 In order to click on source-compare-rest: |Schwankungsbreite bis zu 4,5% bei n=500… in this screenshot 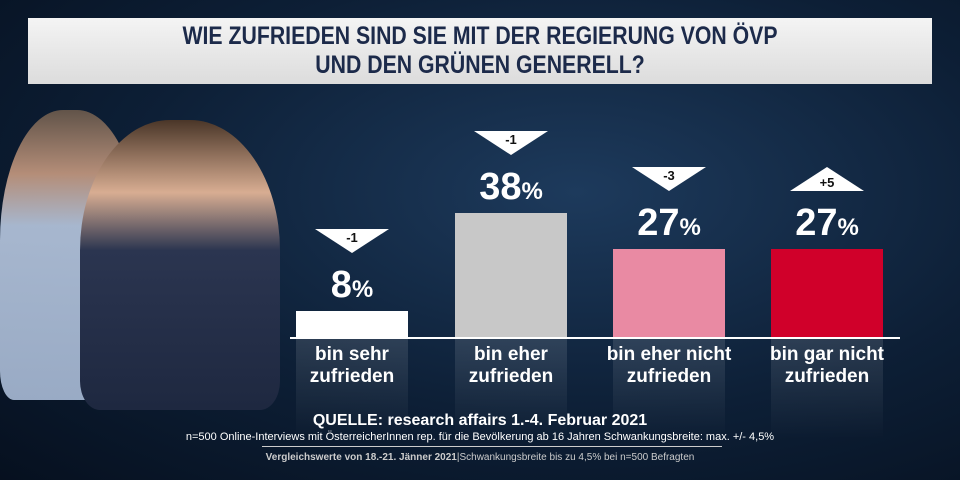, I will do `click(575, 457)`.